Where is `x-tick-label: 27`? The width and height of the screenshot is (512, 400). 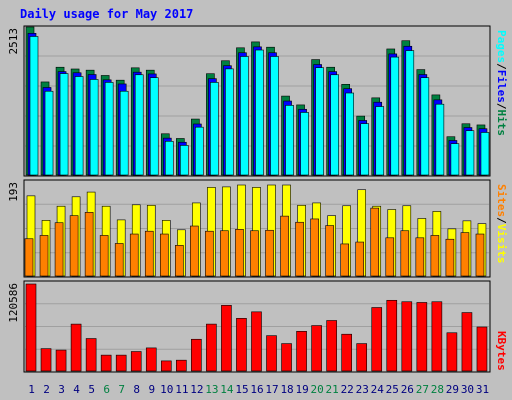 x-tick-label: 27 is located at coordinates (422, 389).